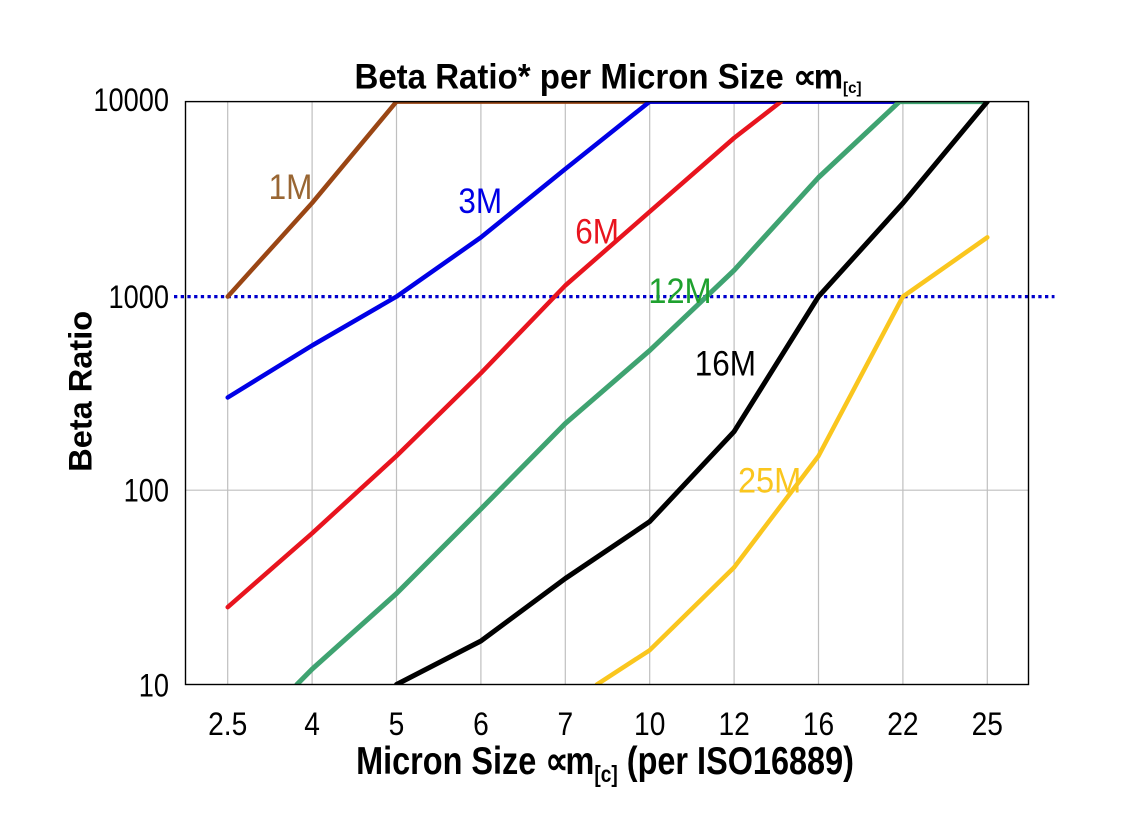 This screenshot has height=814, width=1146. I want to click on svg-text: 6M, so click(597, 232).